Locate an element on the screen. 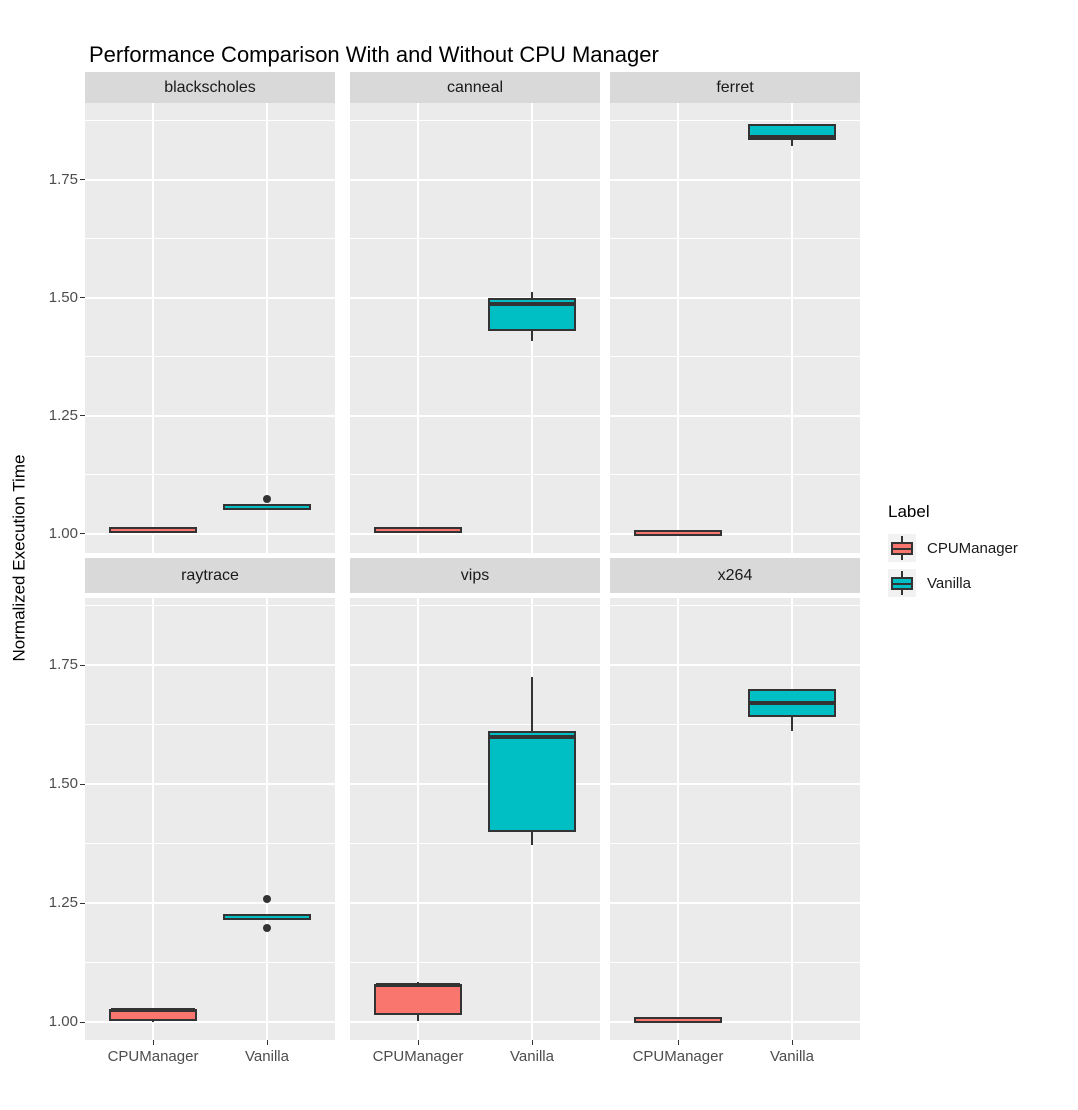 This screenshot has height=1110, width=1078. legend-entry-vanilla: Vanilla is located at coordinates (953, 583).